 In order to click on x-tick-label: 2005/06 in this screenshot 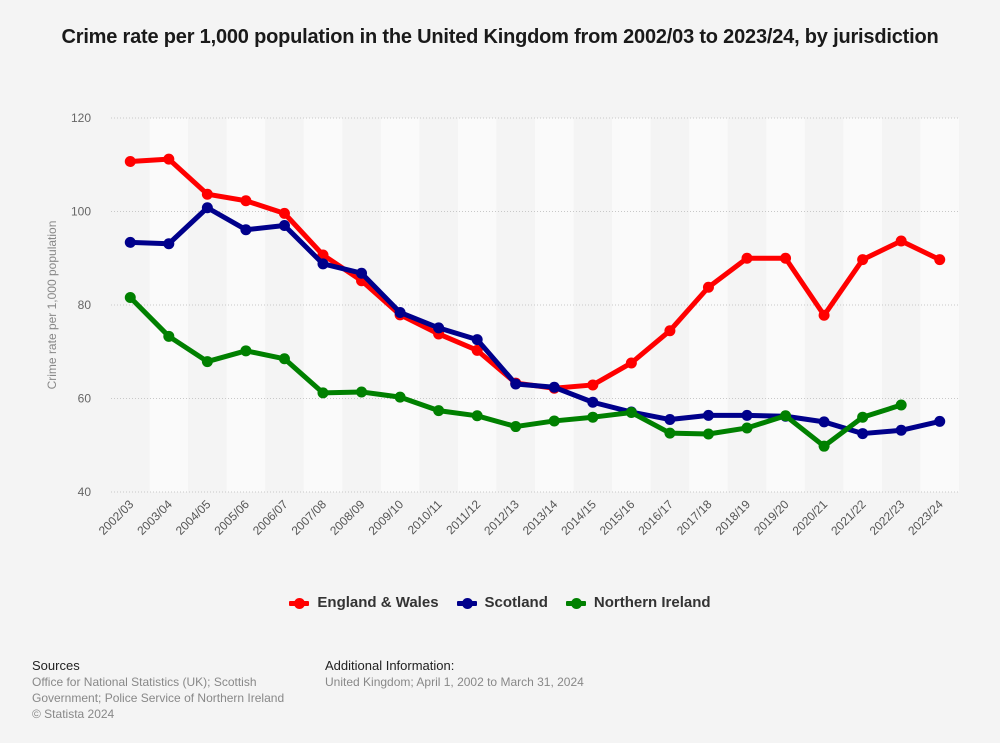, I will do `click(231, 517)`.